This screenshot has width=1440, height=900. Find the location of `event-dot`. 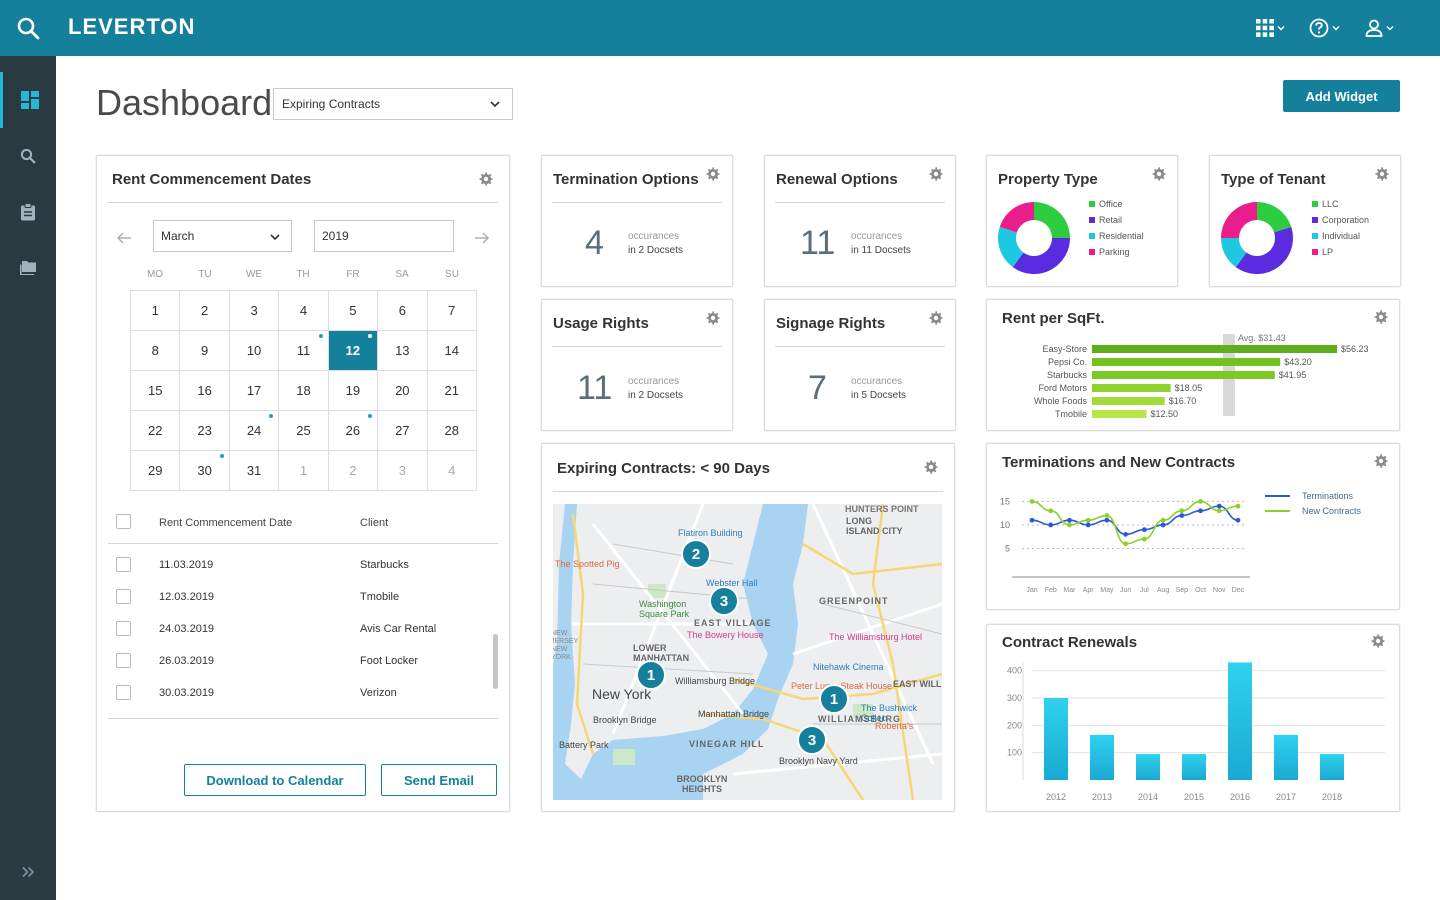

event-dot is located at coordinates (221, 456).